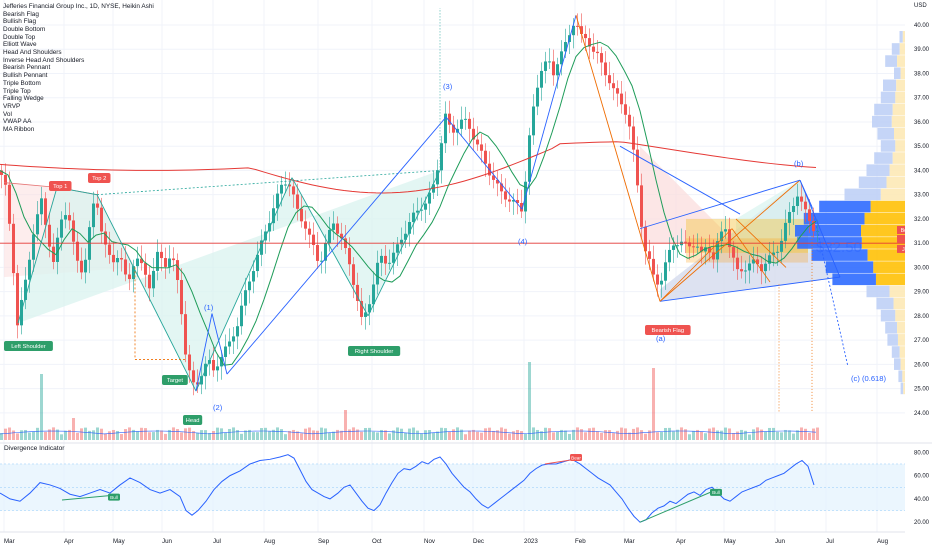  What do you see at coordinates (9, 541) in the screenshot?
I see `time-tick: Mar` at bounding box center [9, 541].